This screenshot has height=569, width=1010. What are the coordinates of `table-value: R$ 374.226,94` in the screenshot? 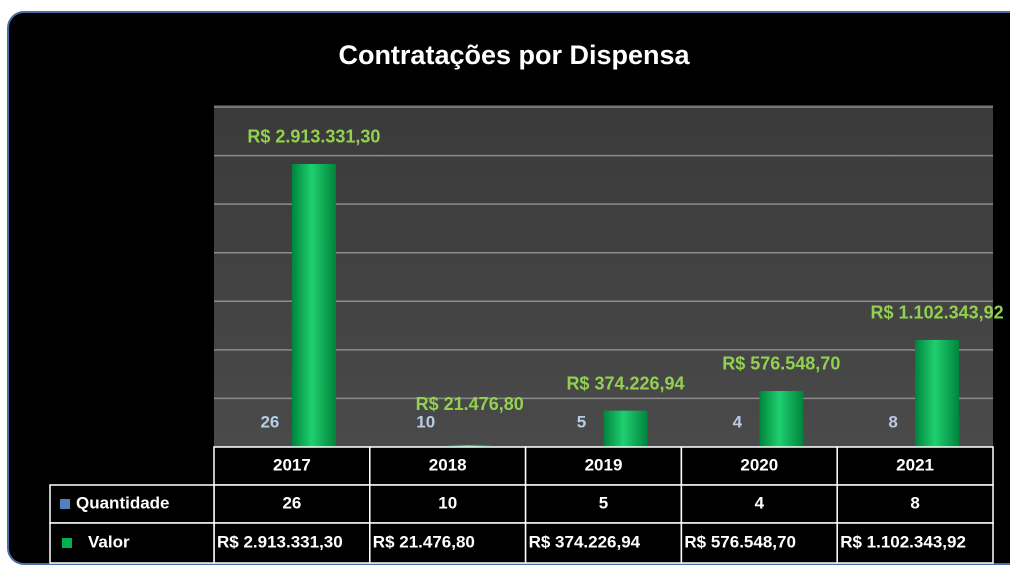 It's located at (585, 541).